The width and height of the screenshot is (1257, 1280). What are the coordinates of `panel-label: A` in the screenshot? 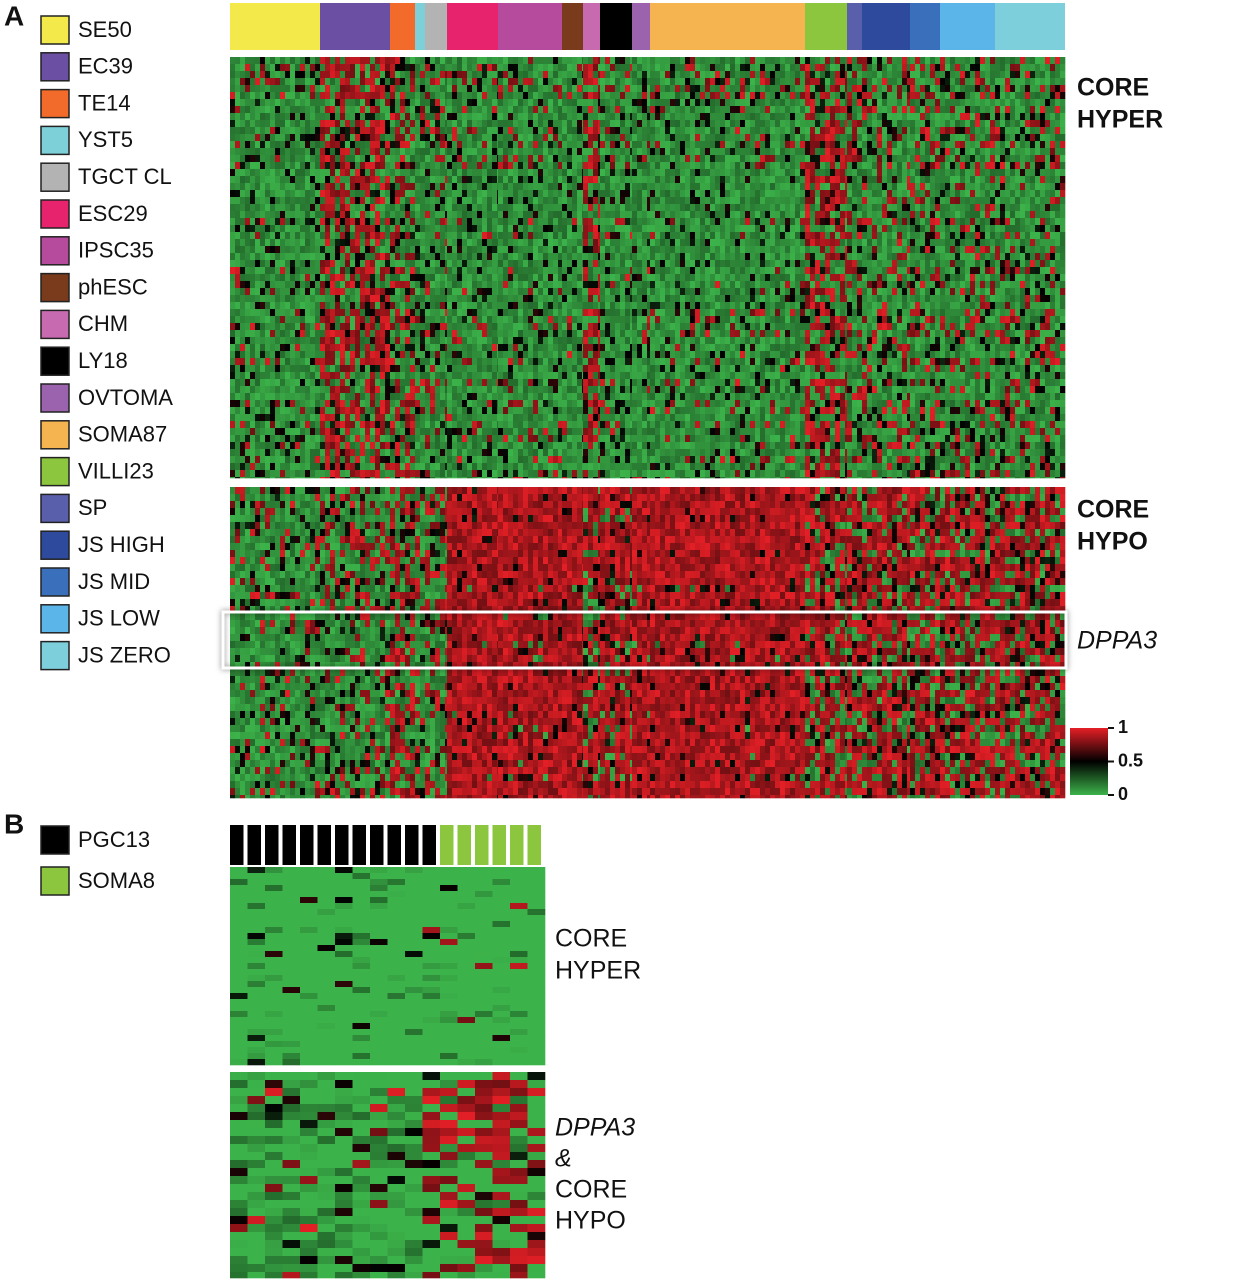 It's located at (14, 15).